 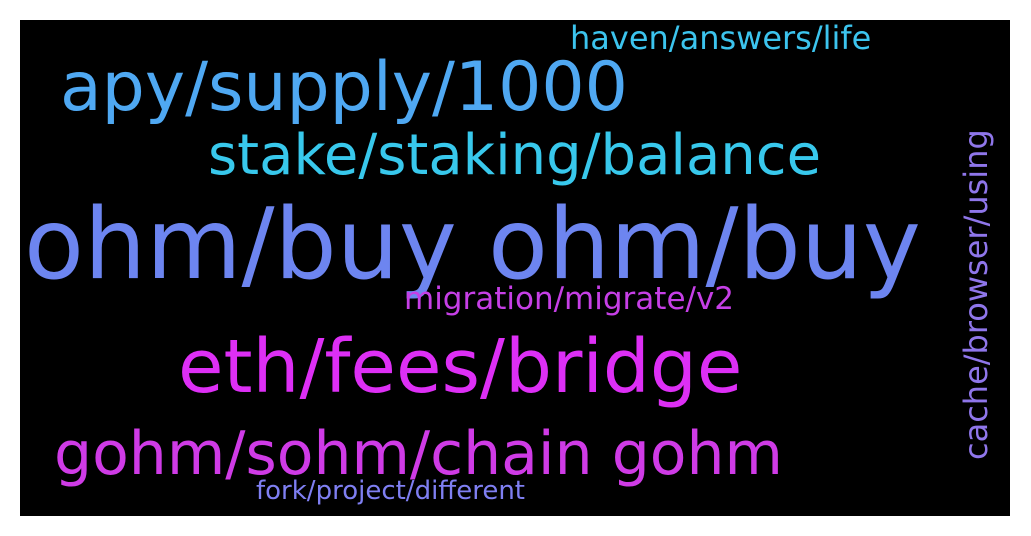 What do you see at coordinates (515, 155) in the screenshot?
I see `word-stake-staking-balance: stake/staking/balance` at bounding box center [515, 155].